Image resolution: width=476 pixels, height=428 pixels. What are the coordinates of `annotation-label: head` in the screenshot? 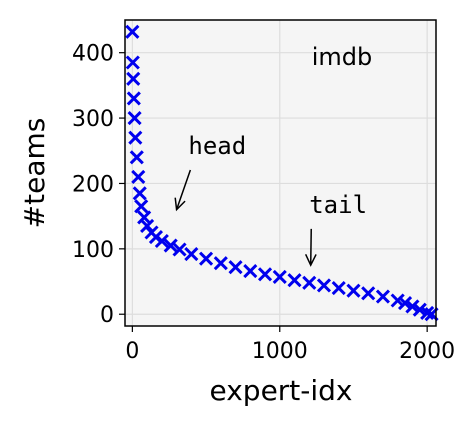 It's located at (217, 146).